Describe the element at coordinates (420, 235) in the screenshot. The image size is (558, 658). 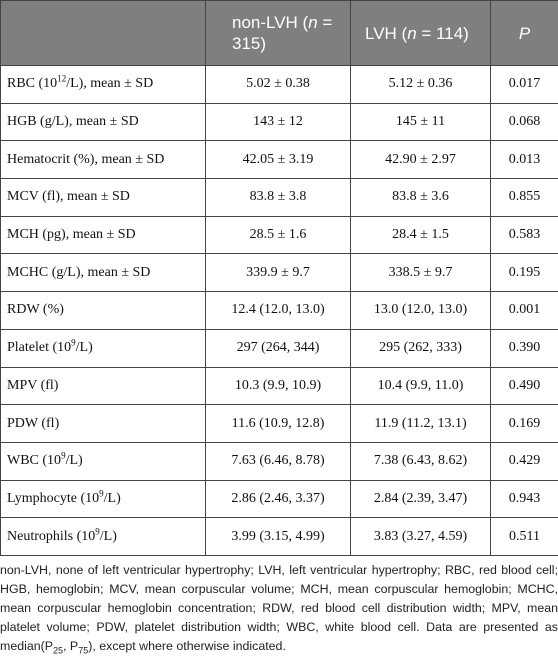
I see `value-cell: 28.4 ± 1.5` at that location.